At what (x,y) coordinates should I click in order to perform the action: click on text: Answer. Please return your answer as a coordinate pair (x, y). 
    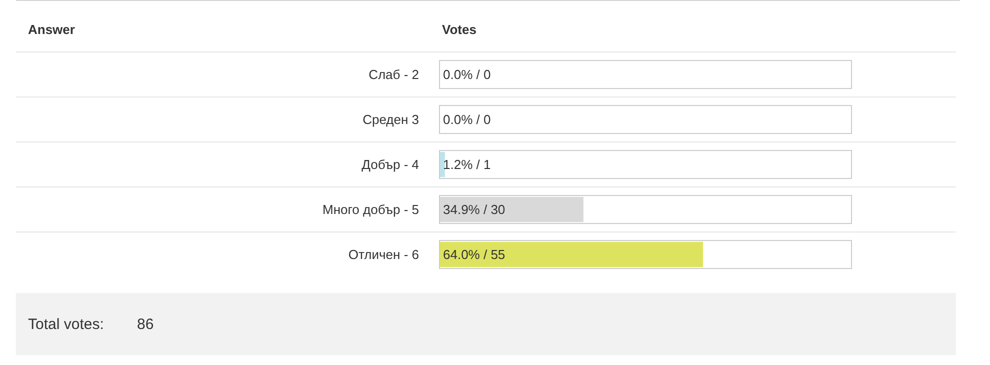
    Looking at the image, I should click on (51, 29).